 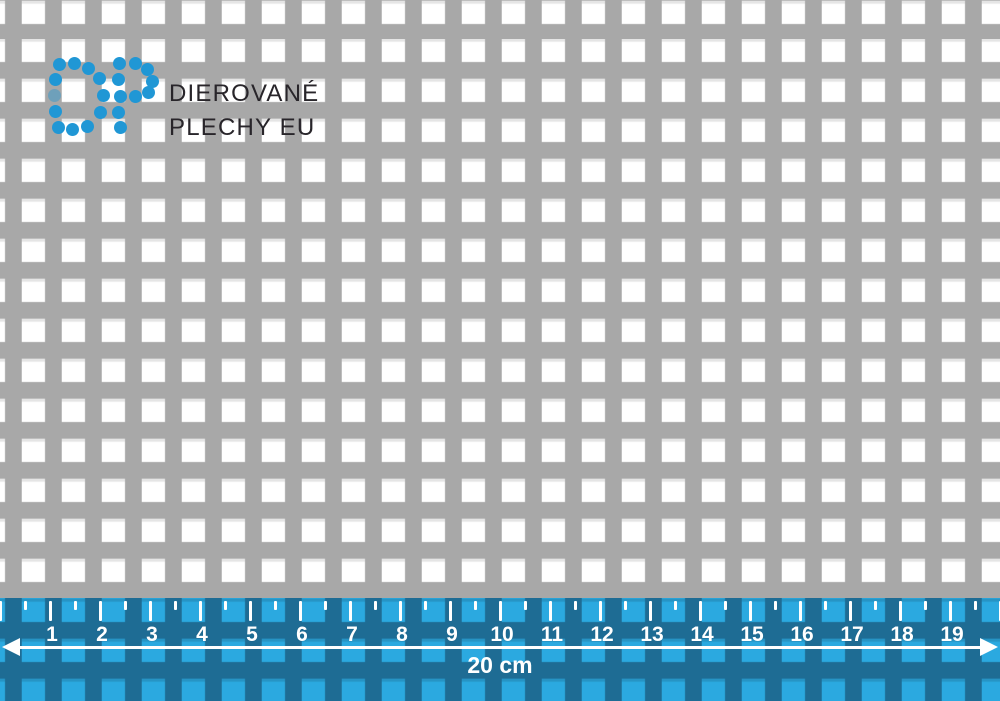 I want to click on ruler-number: 13, so click(x=652, y=634).